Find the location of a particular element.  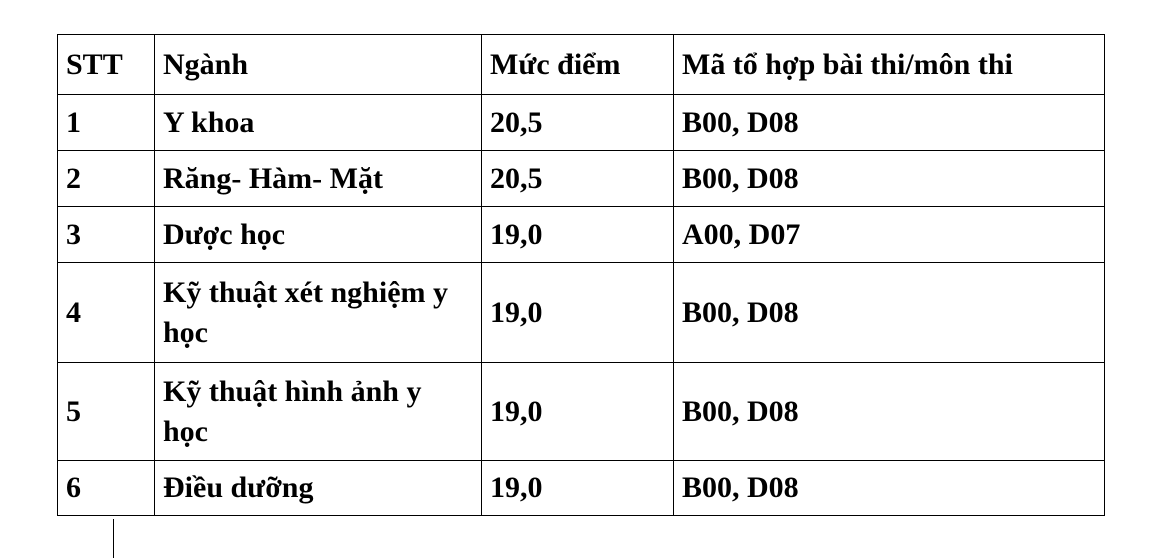

table-row: 6 Điều dưỡng 19,0 B00, D08 is located at coordinates (581, 488).